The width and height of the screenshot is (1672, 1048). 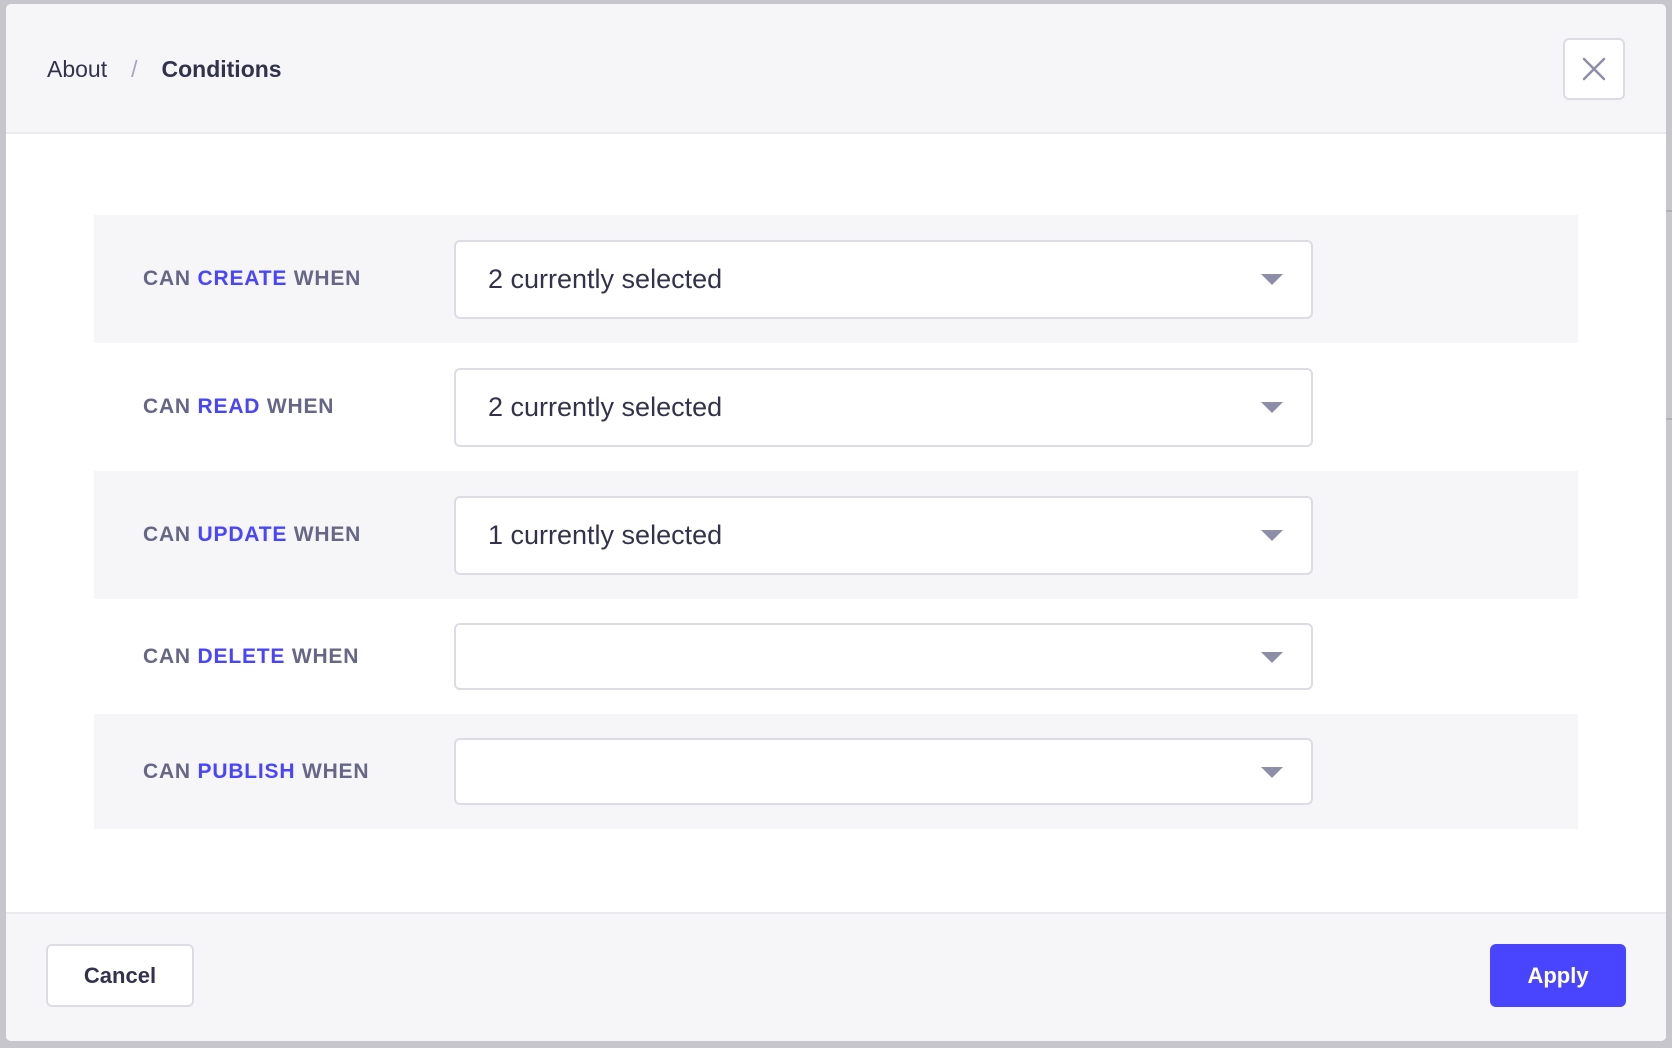 What do you see at coordinates (251, 656) in the screenshot?
I see `condition-label: CAN DELETE WHEN` at bounding box center [251, 656].